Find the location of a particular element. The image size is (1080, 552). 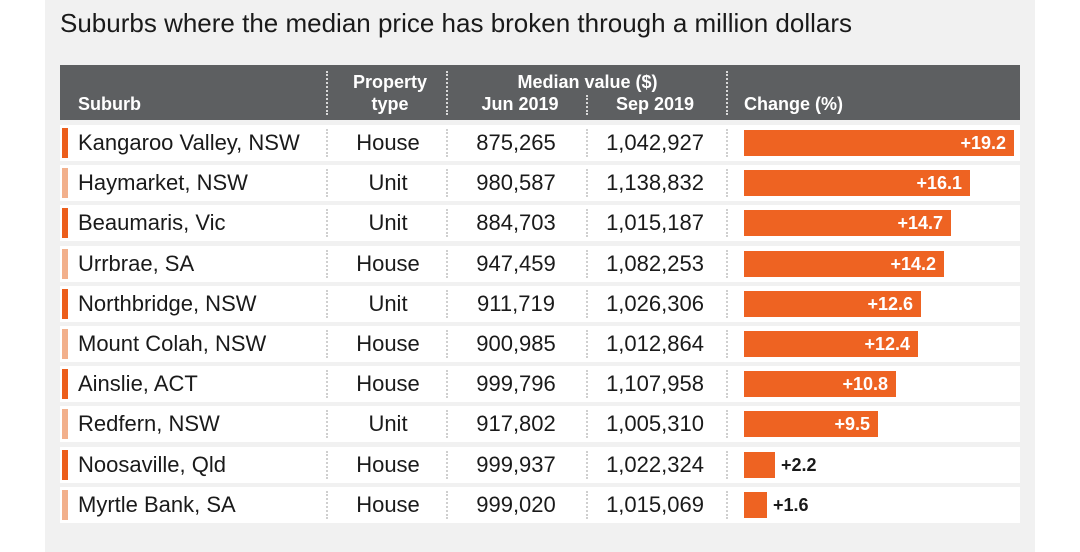

table-row: Redfern, NSW Unit 917,802 1,005,310 +9.5 is located at coordinates (540, 424).